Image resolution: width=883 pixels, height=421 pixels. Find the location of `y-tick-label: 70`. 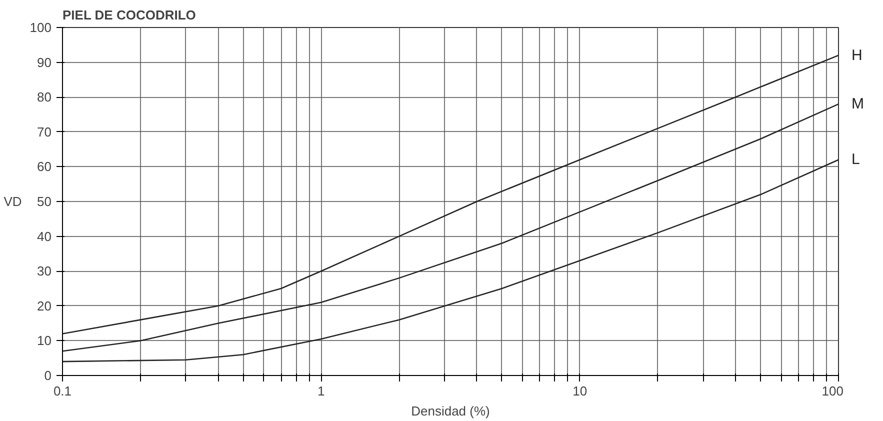

y-tick-label: 70 is located at coordinates (44, 132).